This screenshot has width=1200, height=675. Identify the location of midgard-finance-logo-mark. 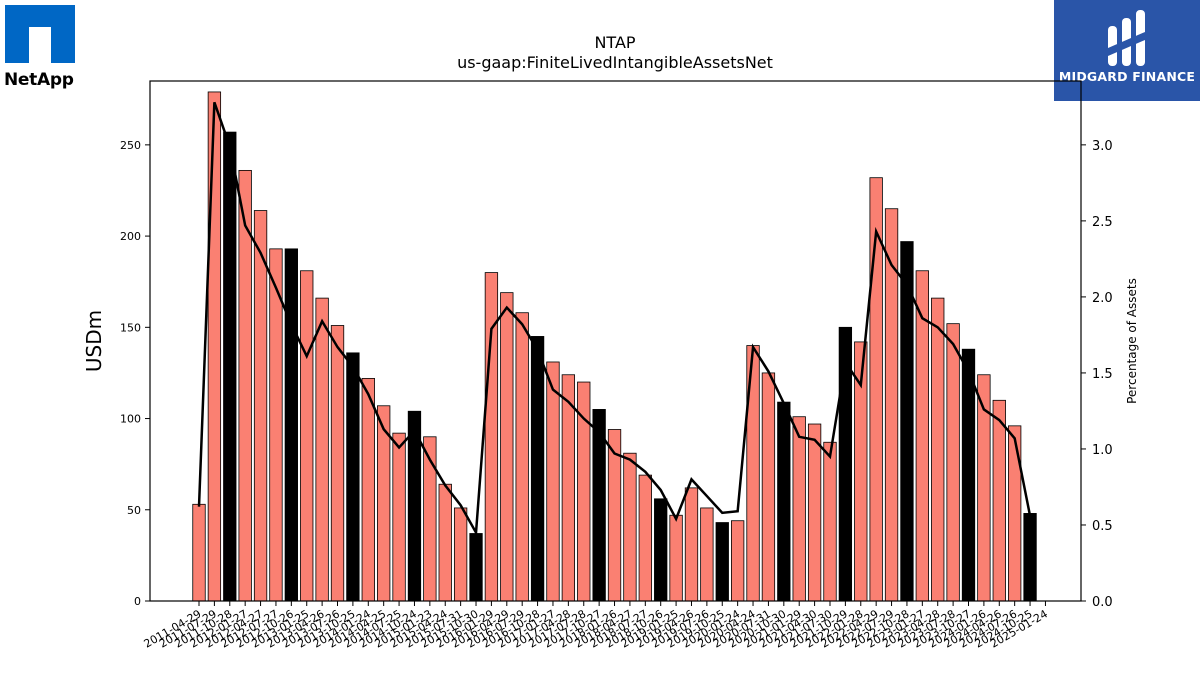
(1126, 38).